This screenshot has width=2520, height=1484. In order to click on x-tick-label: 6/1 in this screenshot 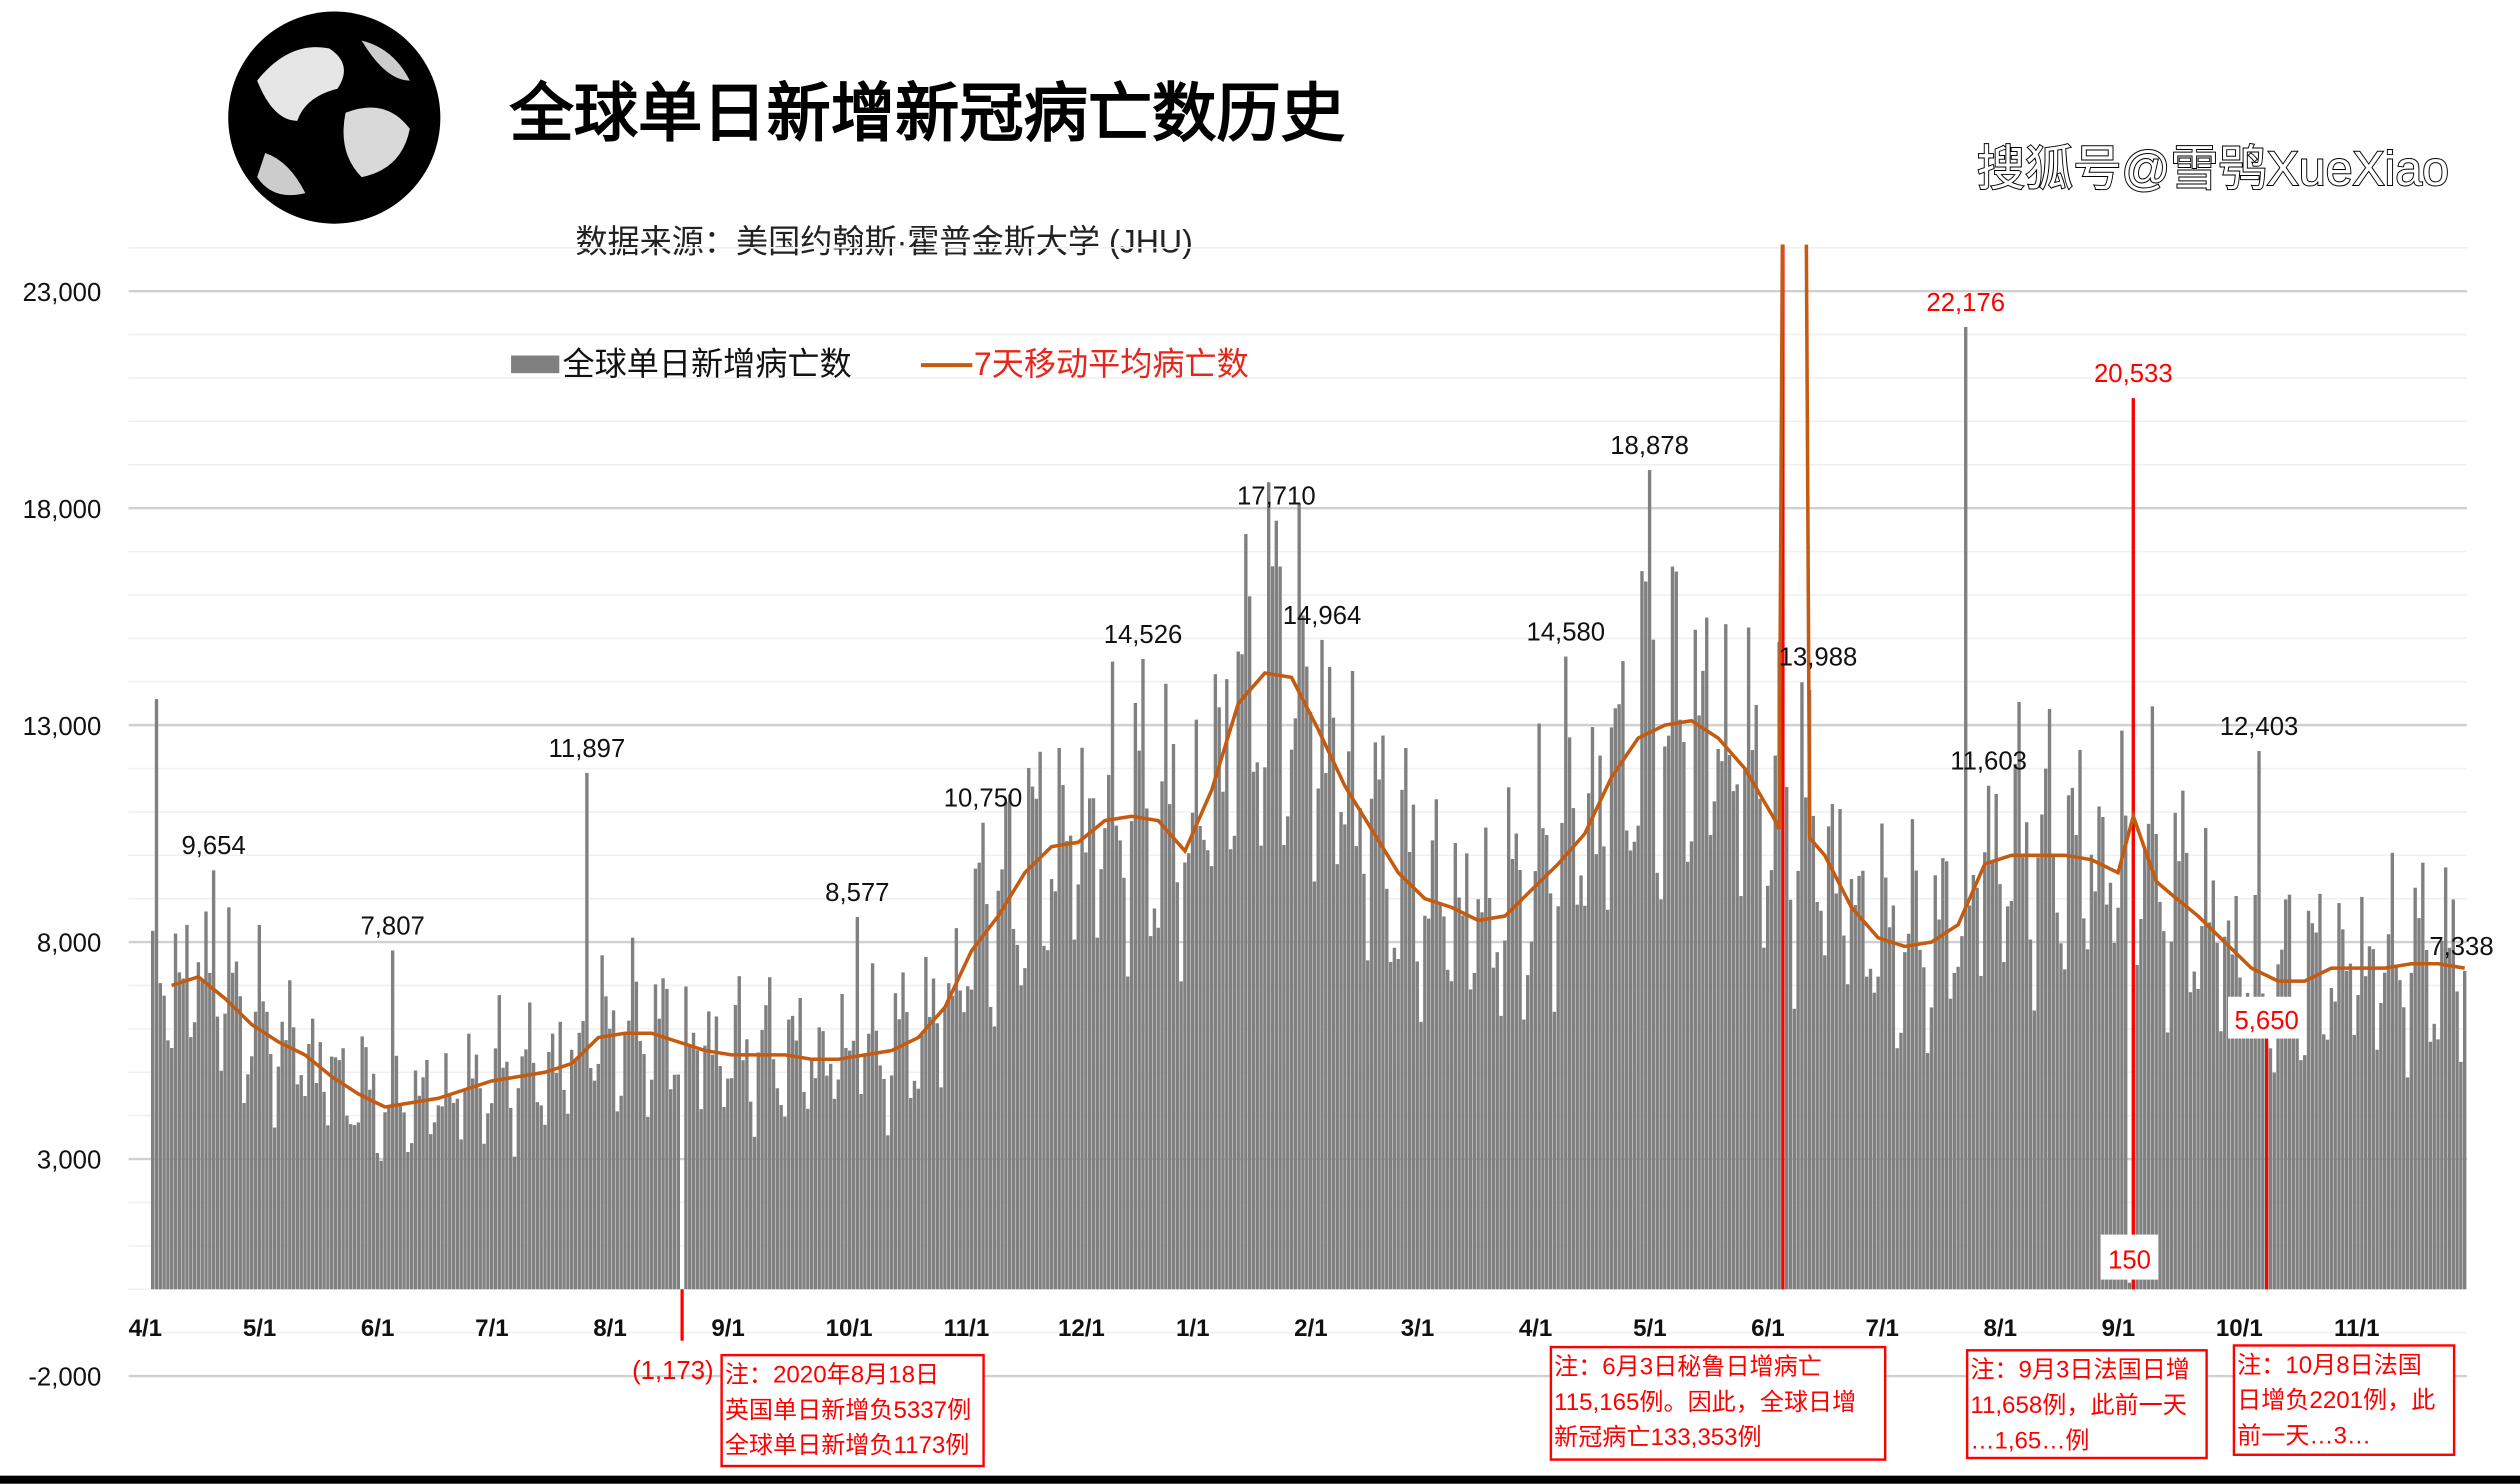, I will do `click(1768, 1328)`.